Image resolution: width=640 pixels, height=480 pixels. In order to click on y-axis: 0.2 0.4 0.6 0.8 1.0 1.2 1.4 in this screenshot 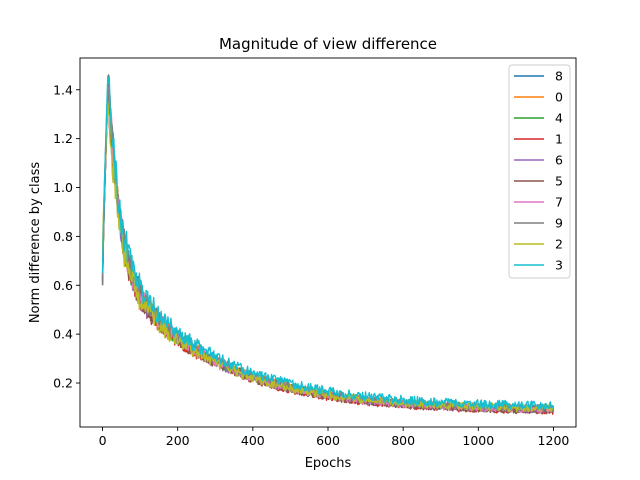, I will do `click(66, 236)`.